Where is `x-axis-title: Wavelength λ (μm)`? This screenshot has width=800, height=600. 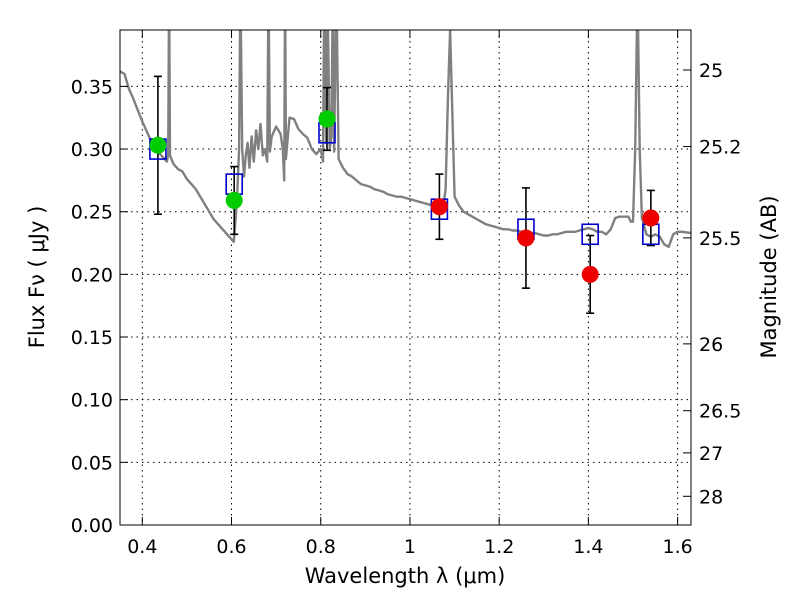
x-axis-title: Wavelength λ (μm) is located at coordinates (405, 576).